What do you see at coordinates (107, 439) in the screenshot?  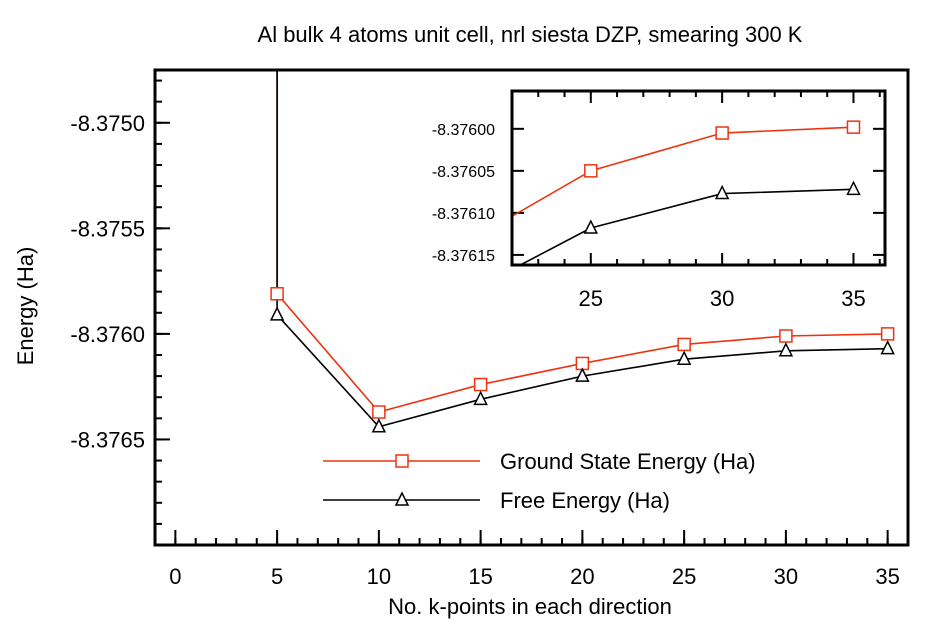 I see `y-tick-label: -8.3765` at bounding box center [107, 439].